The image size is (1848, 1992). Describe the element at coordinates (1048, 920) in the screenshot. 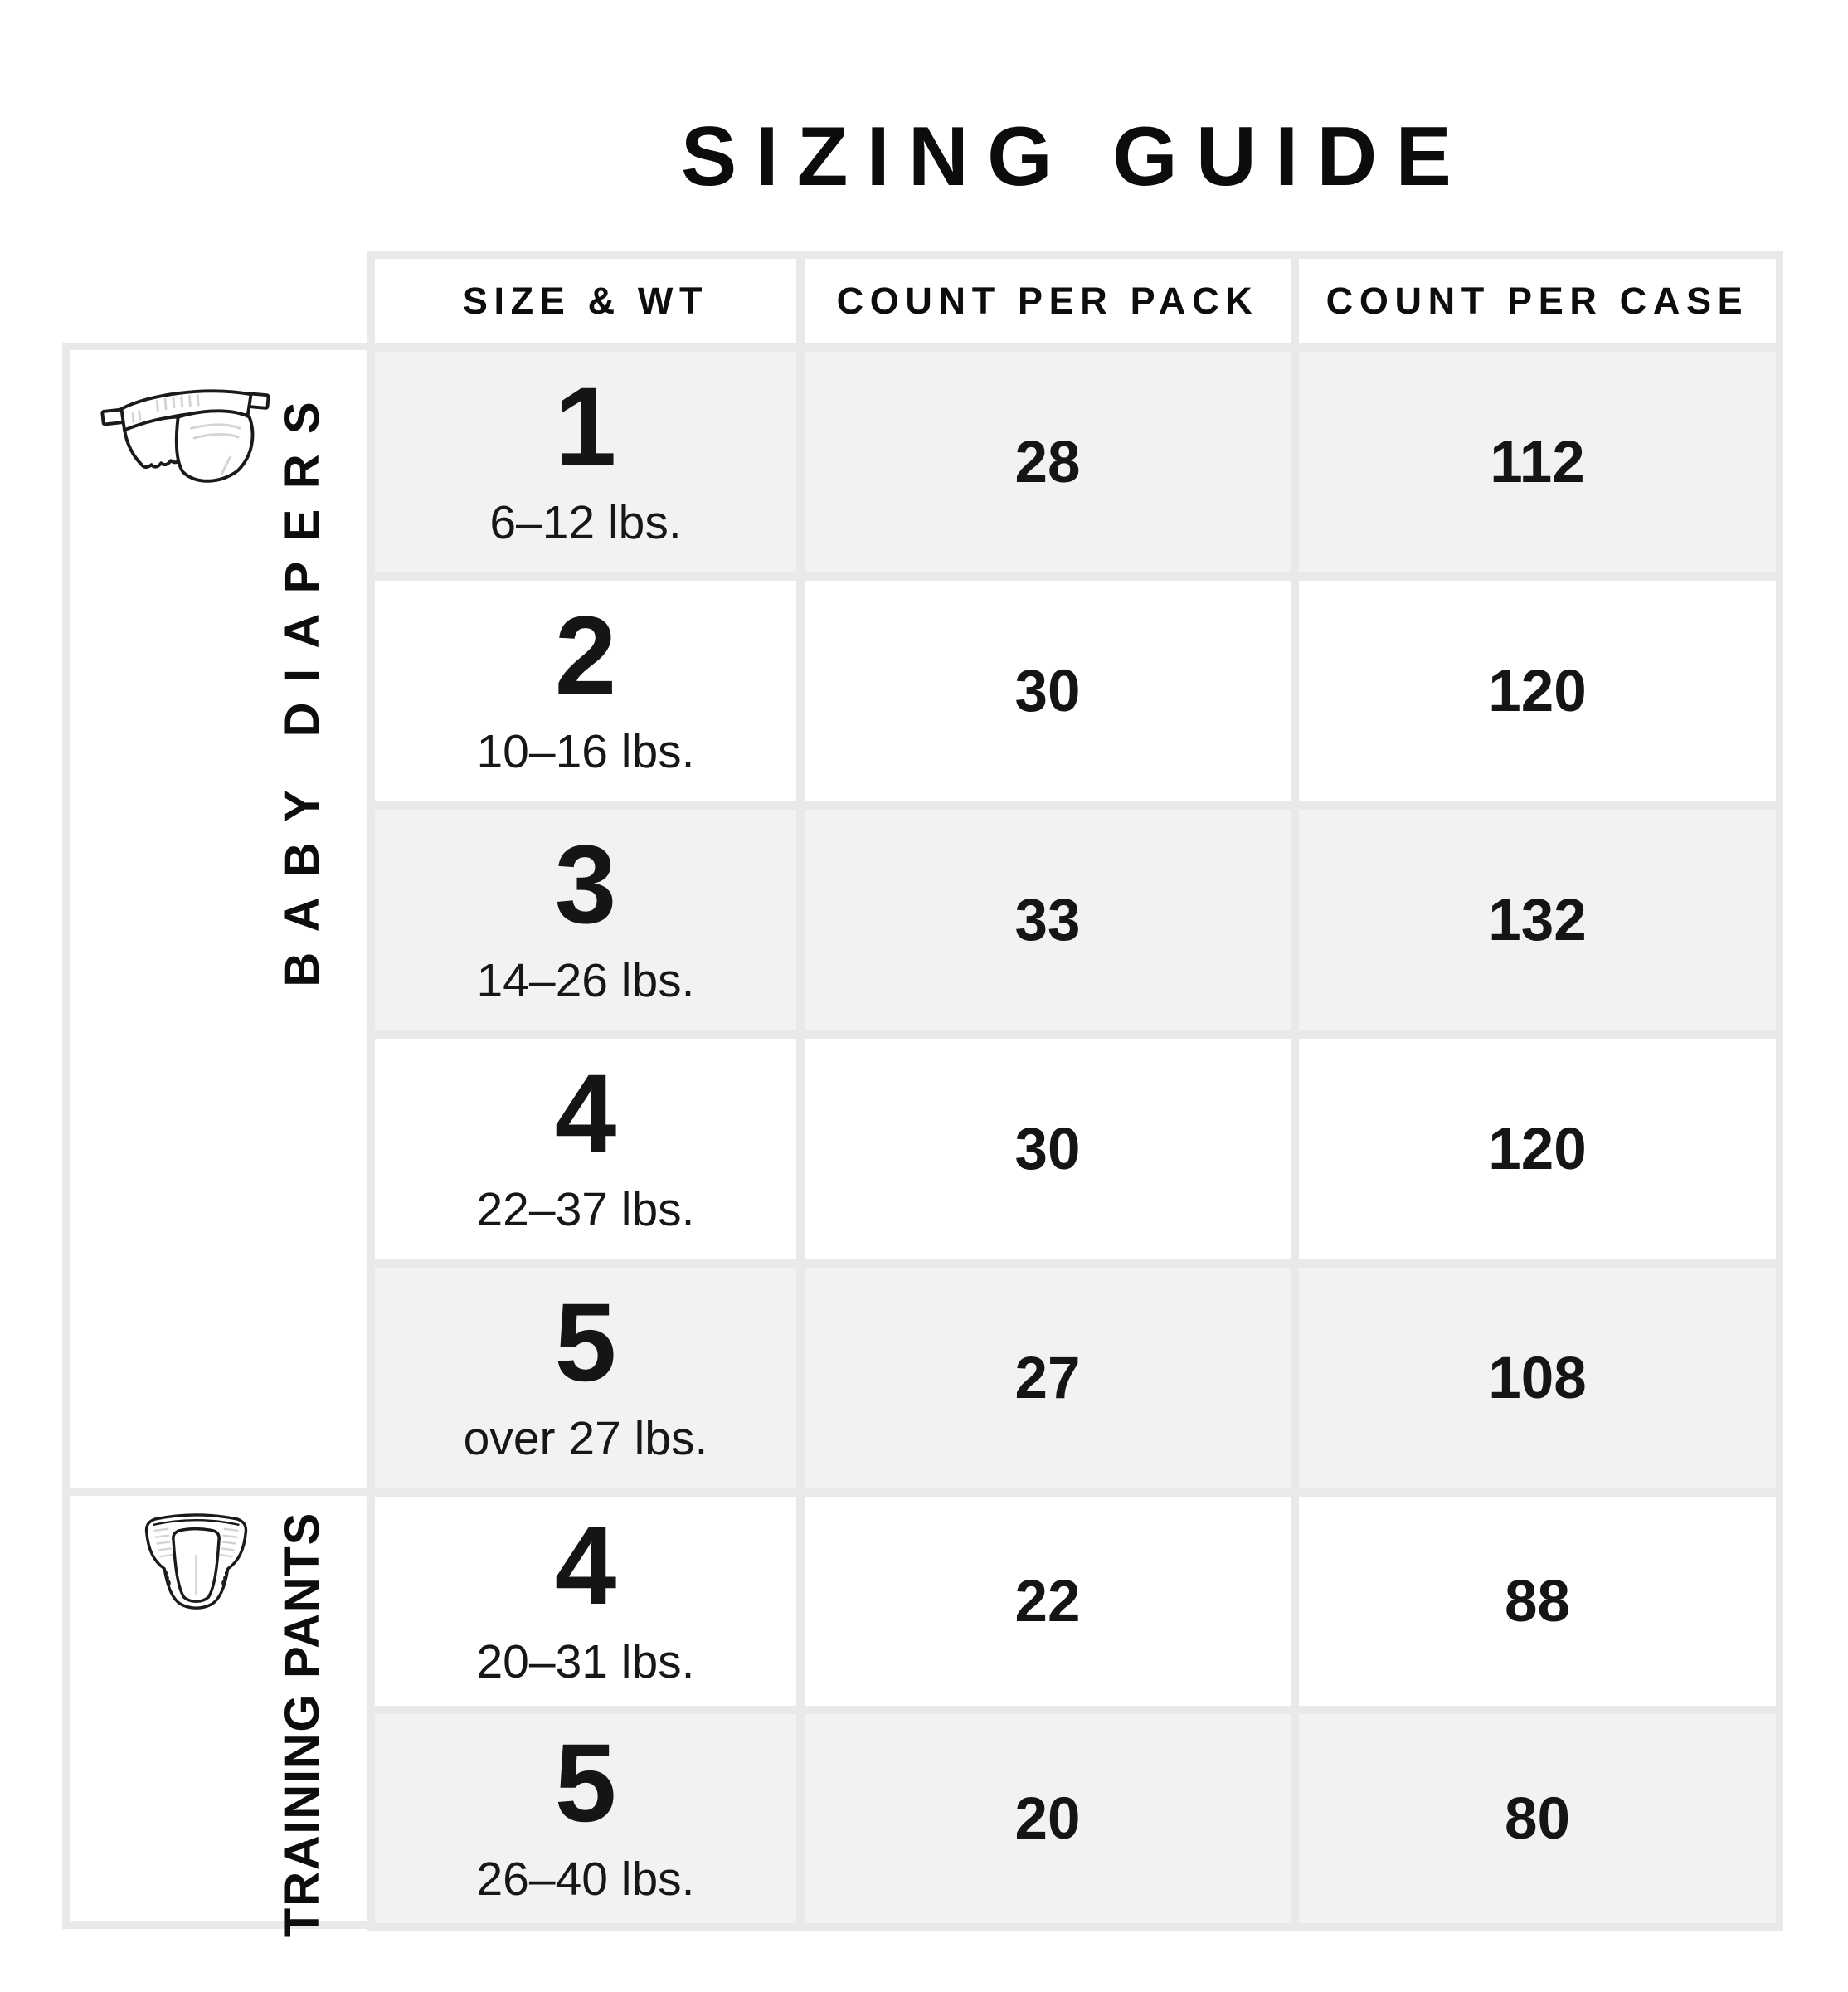

I see `count-per-pack-value: 33` at that location.